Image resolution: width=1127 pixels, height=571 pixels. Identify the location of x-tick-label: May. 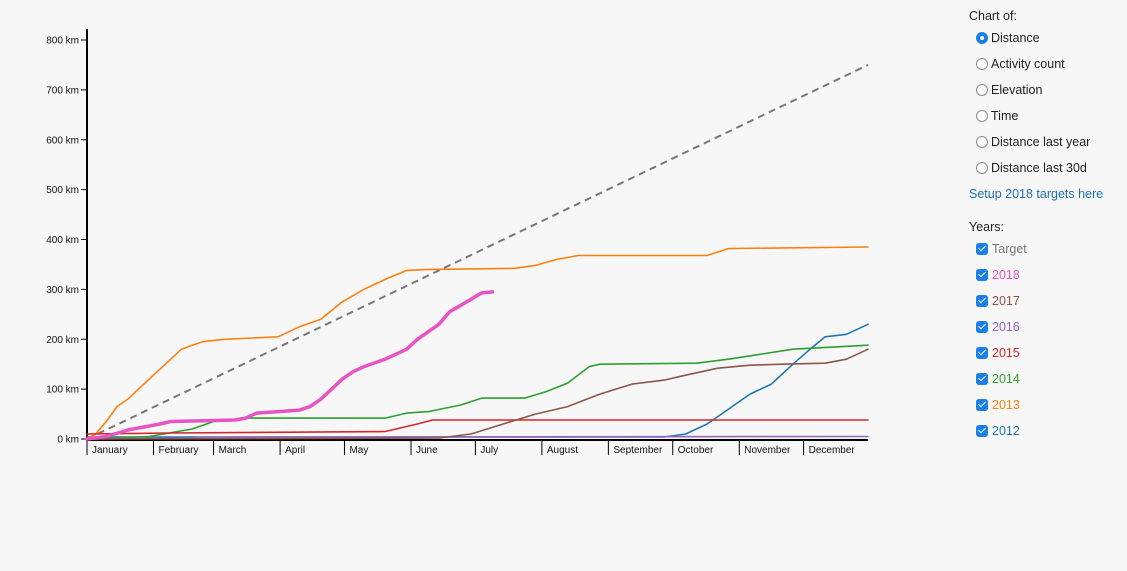
(358, 450).